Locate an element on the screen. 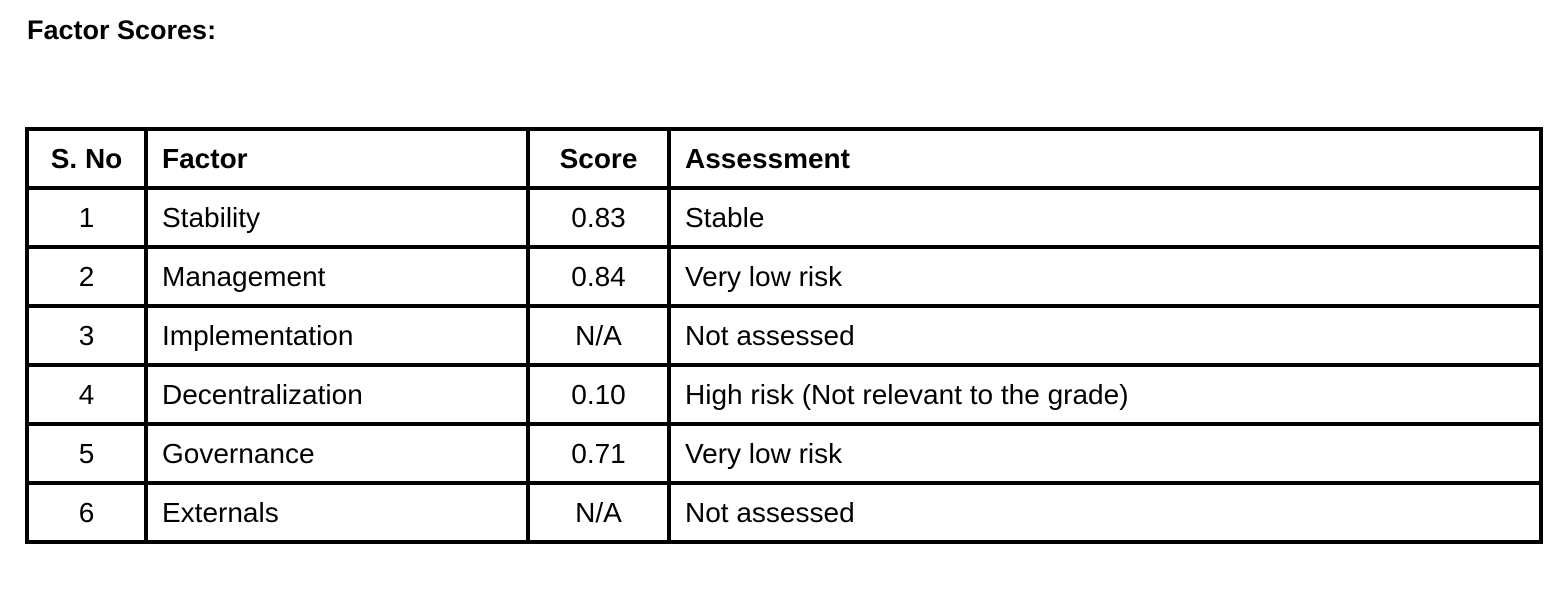 Image resolution: width=1568 pixels, height=606 pixels. cell-sno: 2 is located at coordinates (86, 276).